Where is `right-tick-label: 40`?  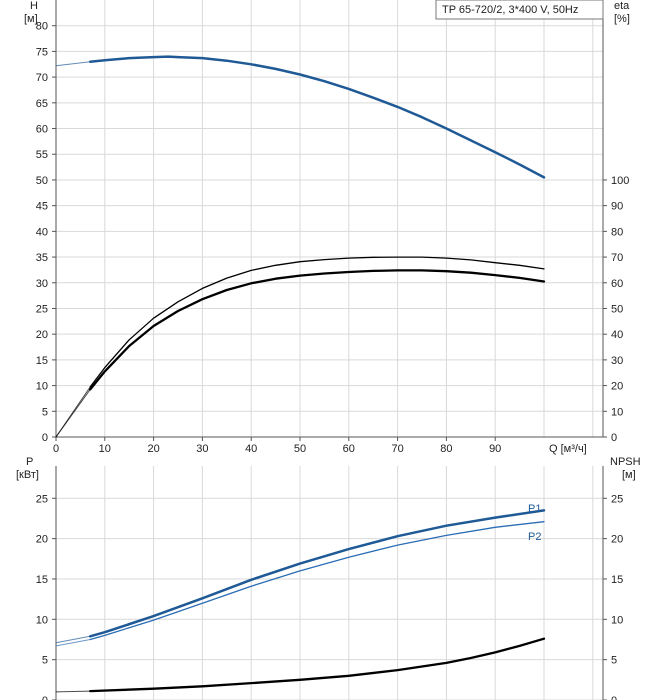
right-tick-label: 40 is located at coordinates (617, 335).